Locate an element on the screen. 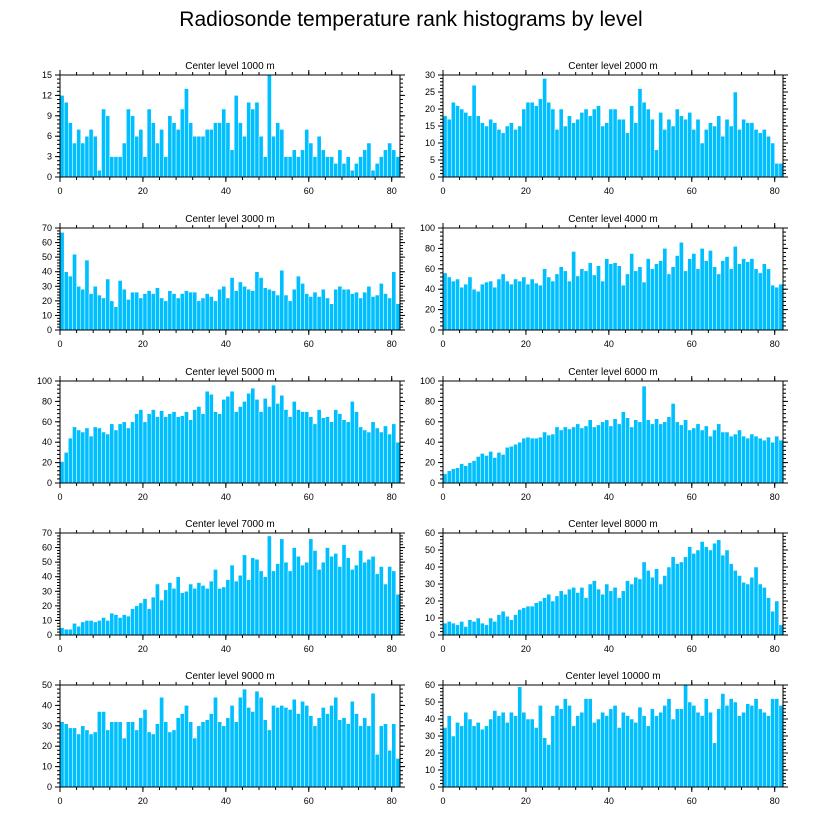 The image size is (822, 824). y-tick-label: 20 is located at coordinates (47, 301).